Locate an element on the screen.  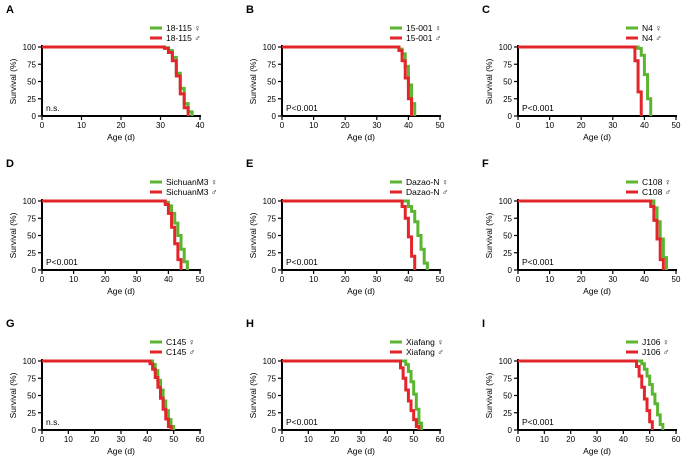
legend-entry-female: N4 ♀ is located at coordinates (652, 28).